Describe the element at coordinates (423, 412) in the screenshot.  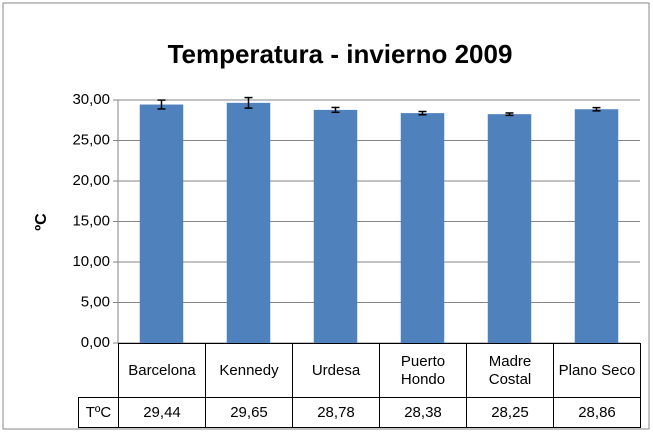
I see `value-cell: 28,38` at that location.